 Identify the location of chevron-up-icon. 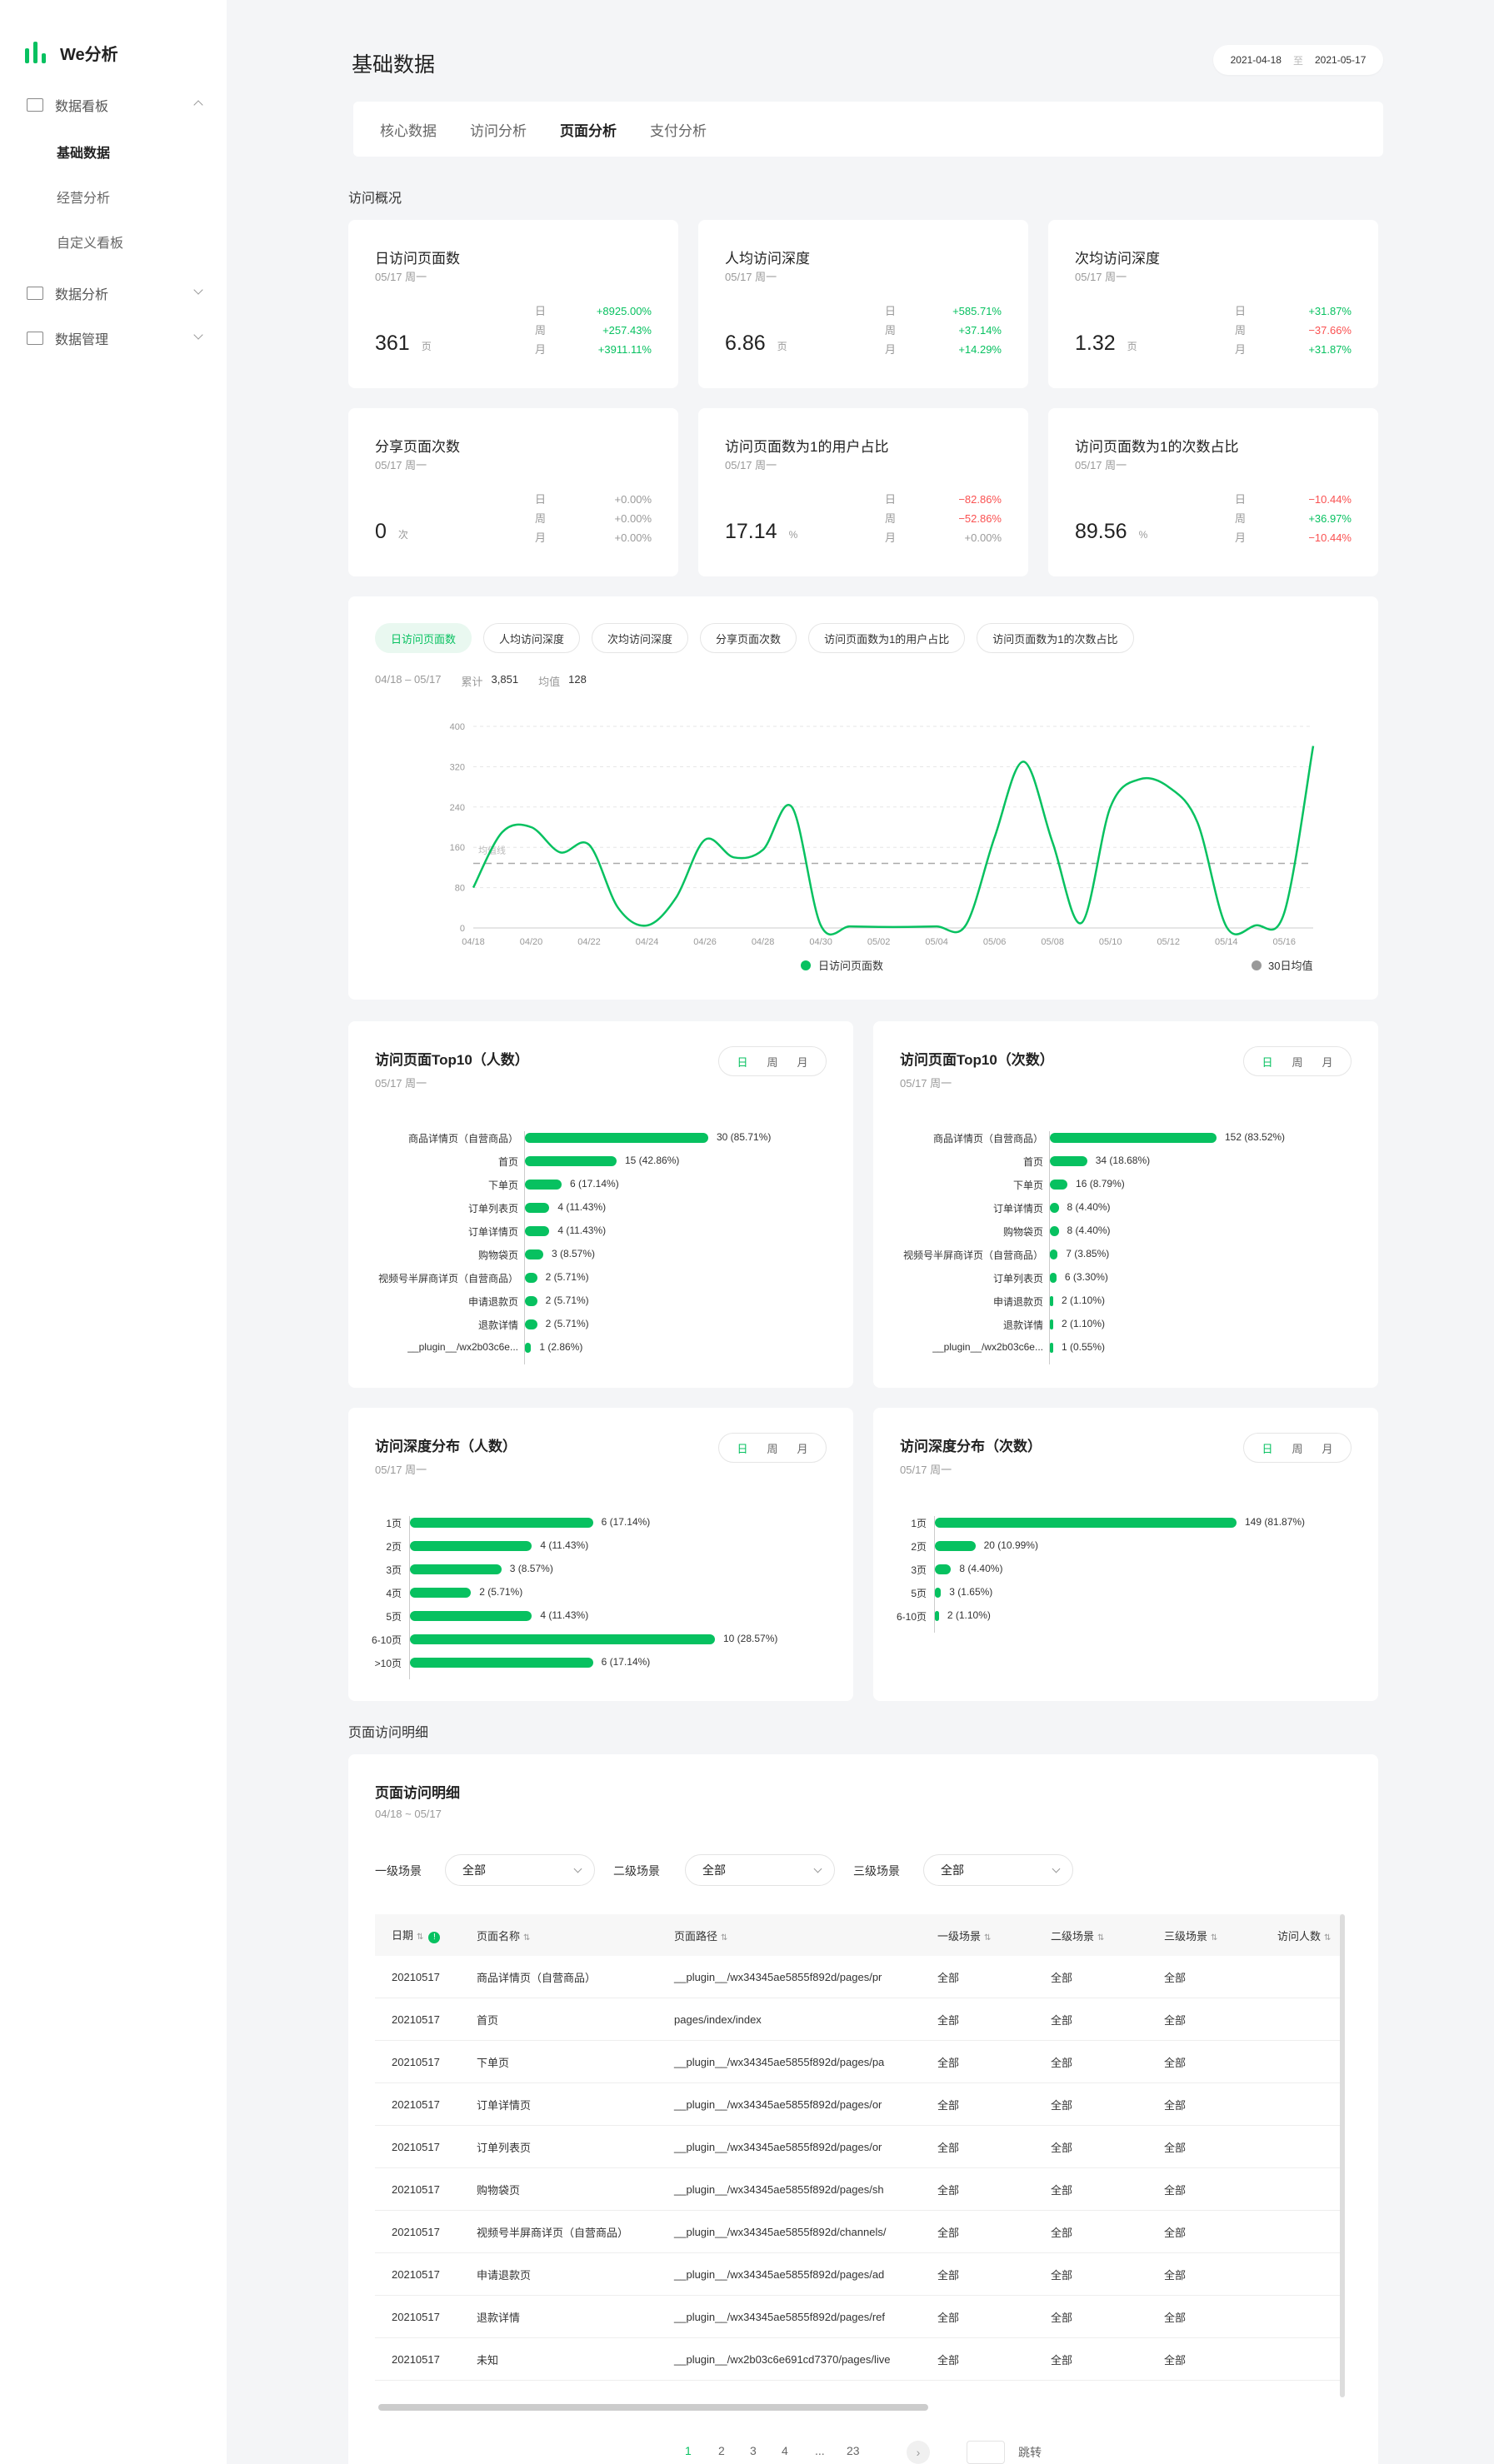
(198, 105).